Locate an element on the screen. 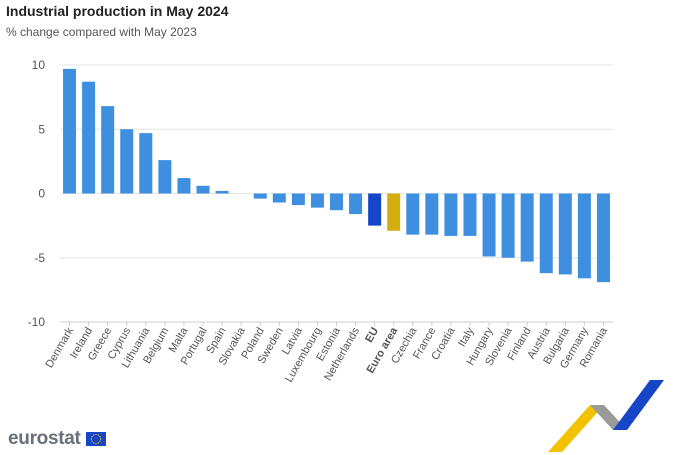  bar-malta is located at coordinates (184, 186).